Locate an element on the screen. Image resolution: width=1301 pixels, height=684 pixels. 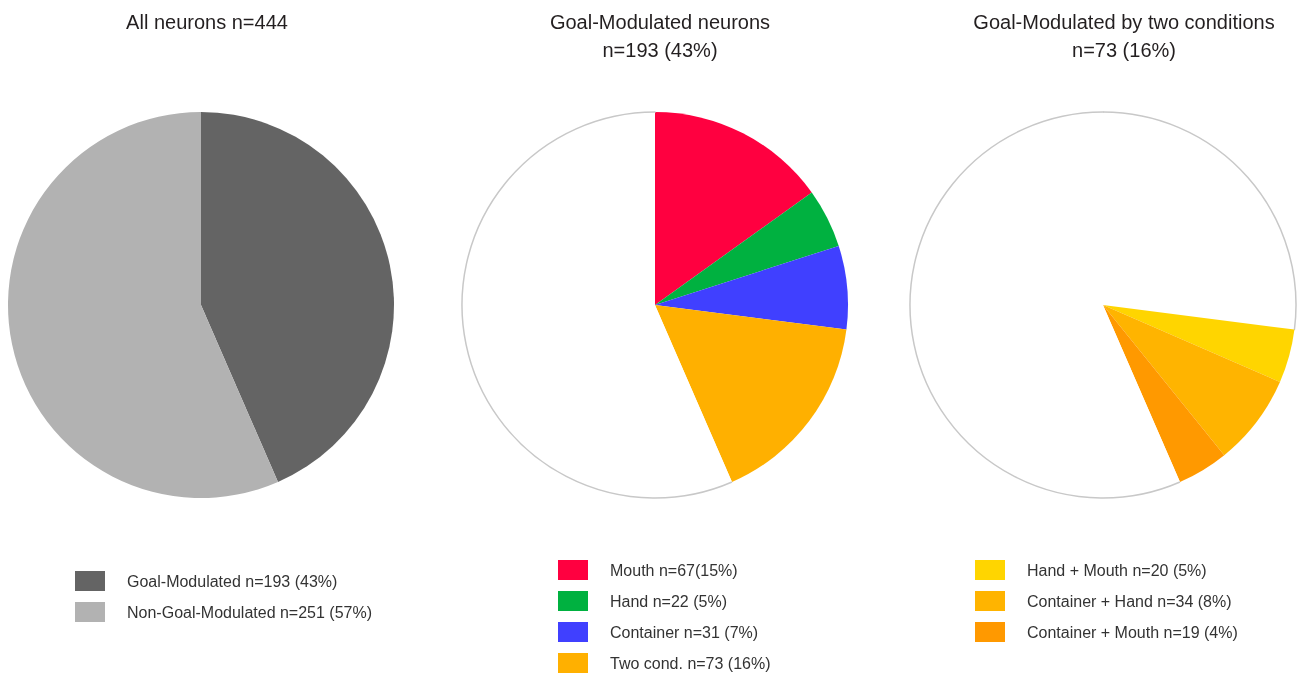
chart-subtitle: n=193 (43%) is located at coordinates (660, 50).